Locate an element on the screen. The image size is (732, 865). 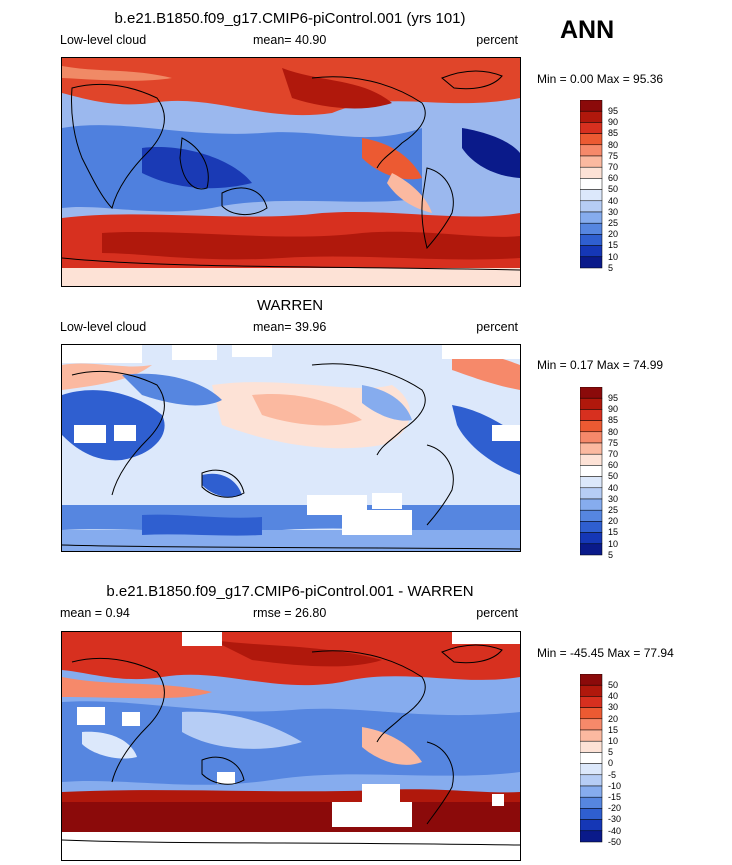
cb1-label-6: 60 is located at coordinates (613, 178).